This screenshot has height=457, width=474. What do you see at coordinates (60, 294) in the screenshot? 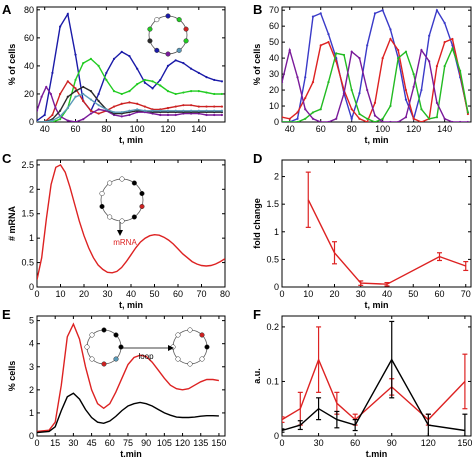
I see `x-tick-label: 10` at bounding box center [60, 294].